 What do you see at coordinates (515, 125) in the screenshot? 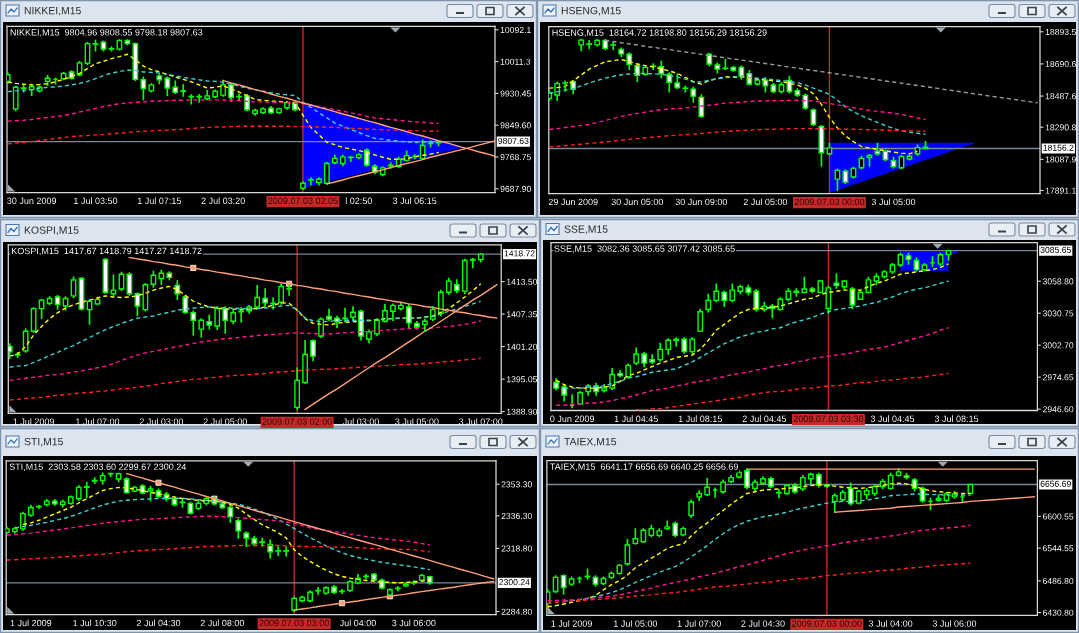
I see `y-tick-label: 9849.60` at bounding box center [515, 125].